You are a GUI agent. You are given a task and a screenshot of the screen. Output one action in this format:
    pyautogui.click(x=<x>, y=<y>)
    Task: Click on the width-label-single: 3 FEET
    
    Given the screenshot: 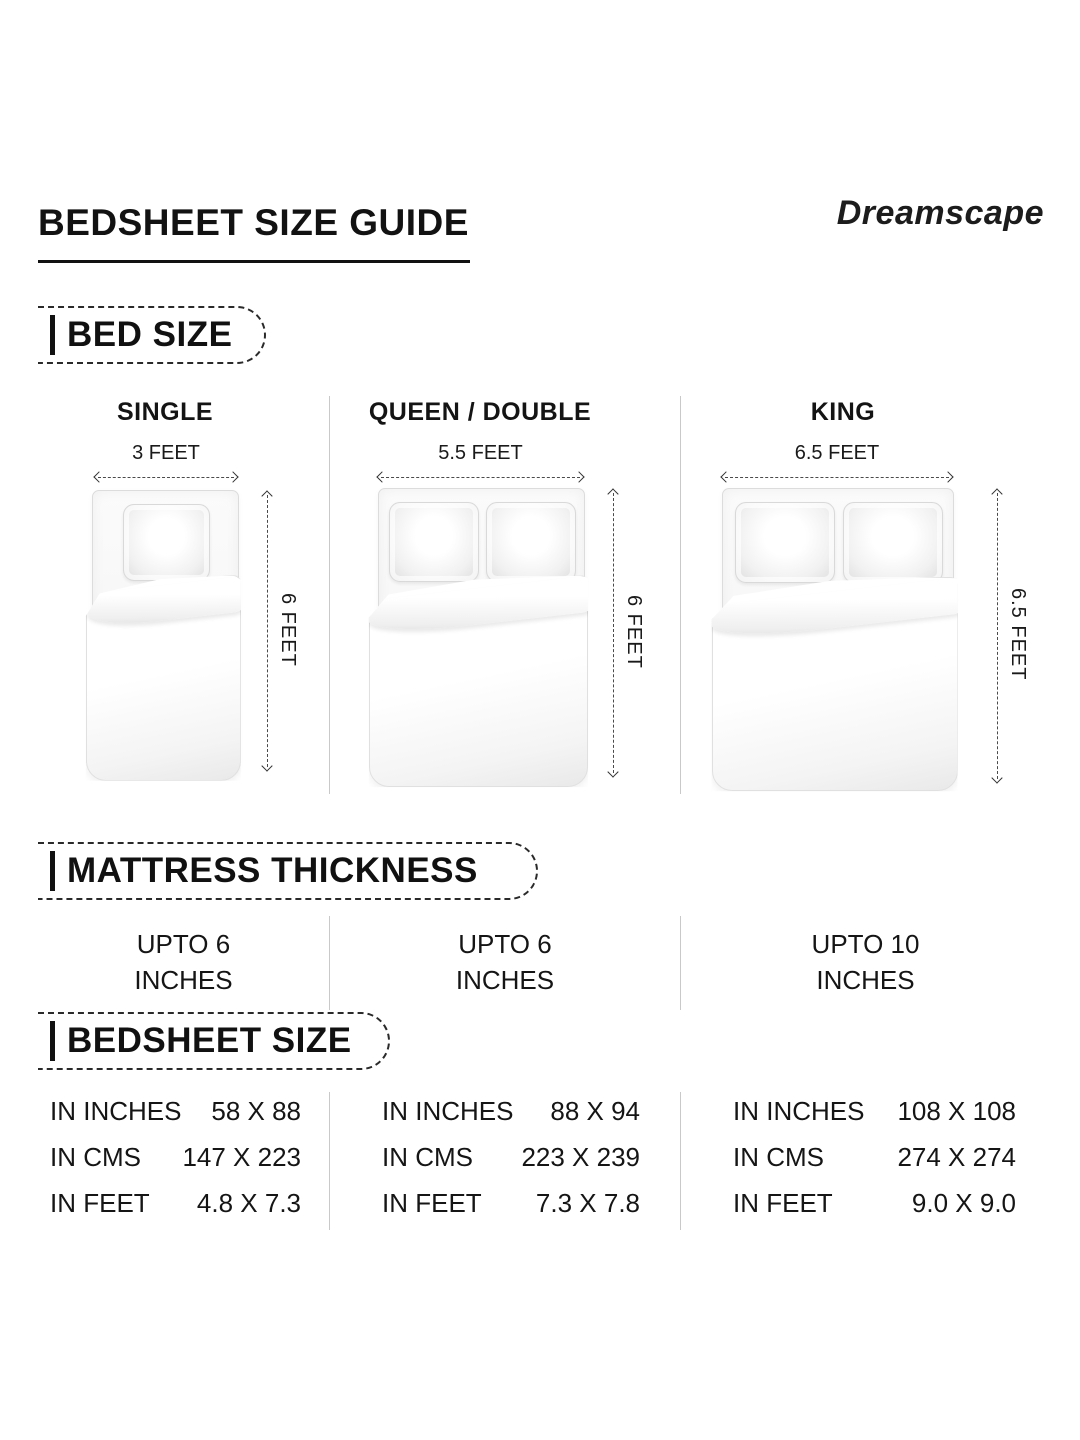 What is the action you would take?
    pyautogui.click(x=166, y=453)
    